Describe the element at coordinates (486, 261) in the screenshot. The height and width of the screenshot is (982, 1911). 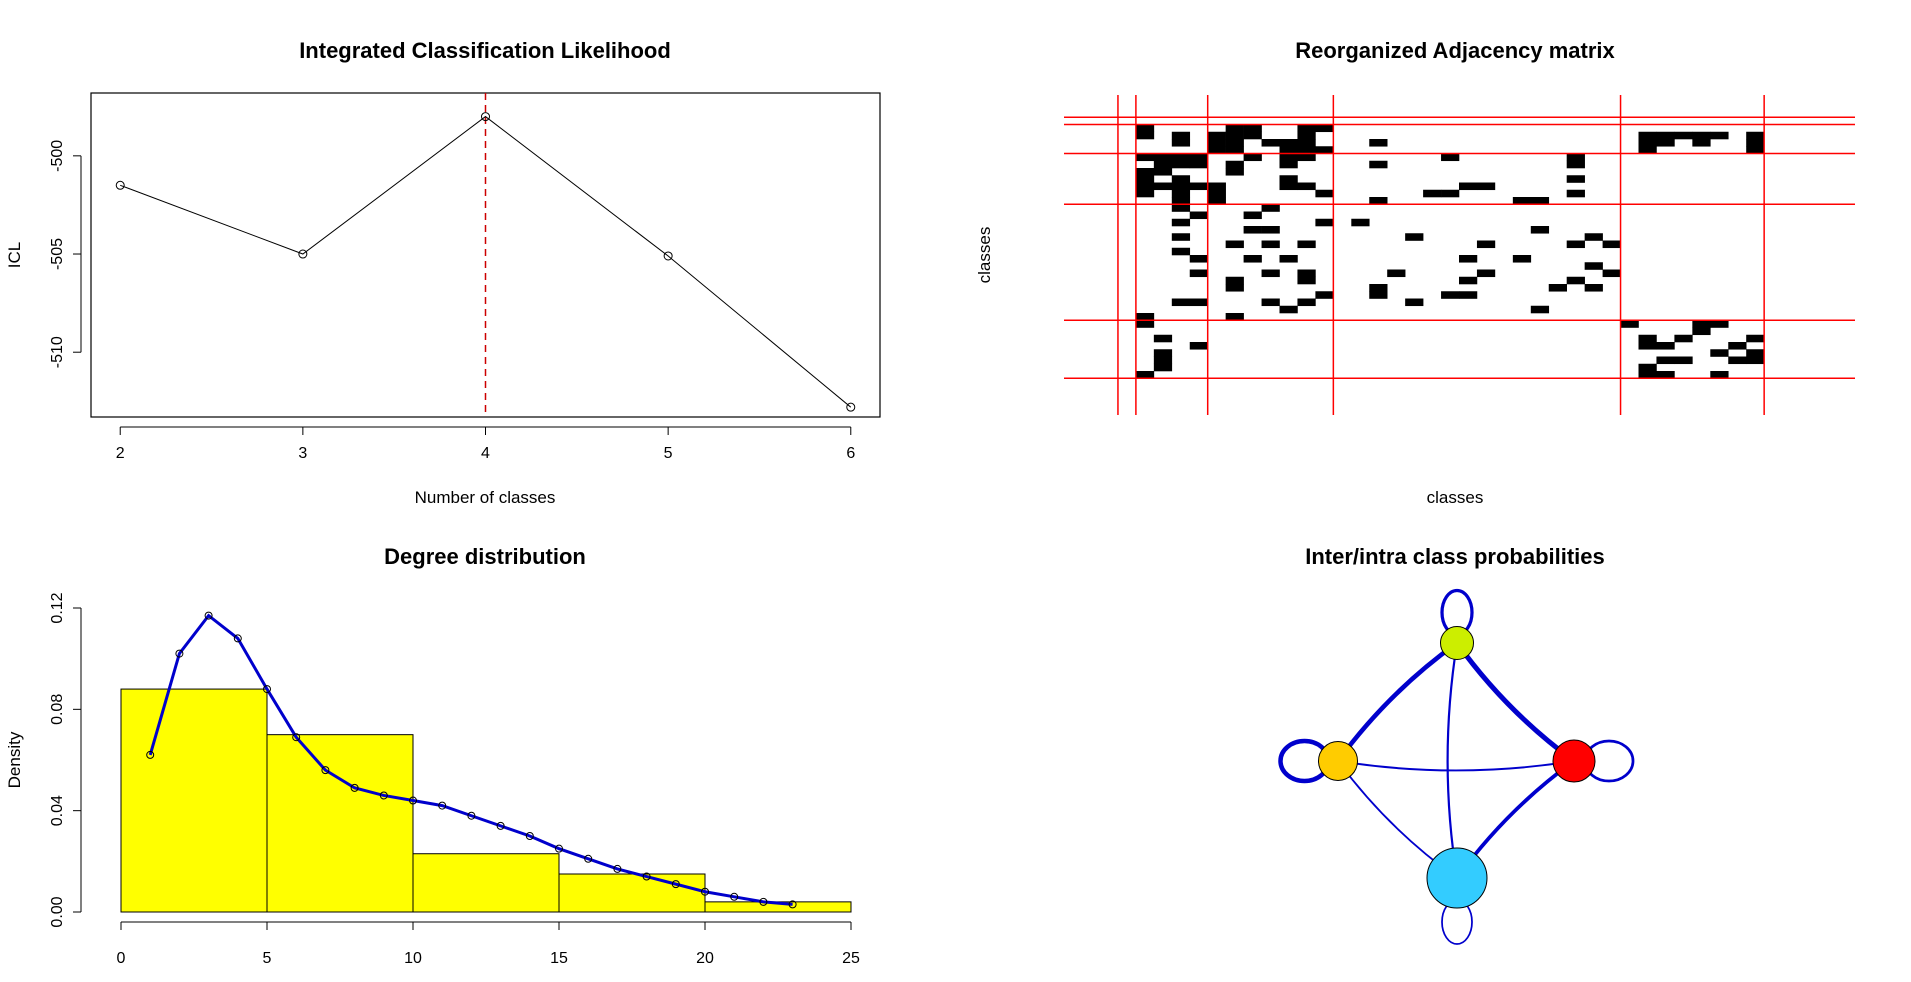
I see `icl-series-line` at that location.